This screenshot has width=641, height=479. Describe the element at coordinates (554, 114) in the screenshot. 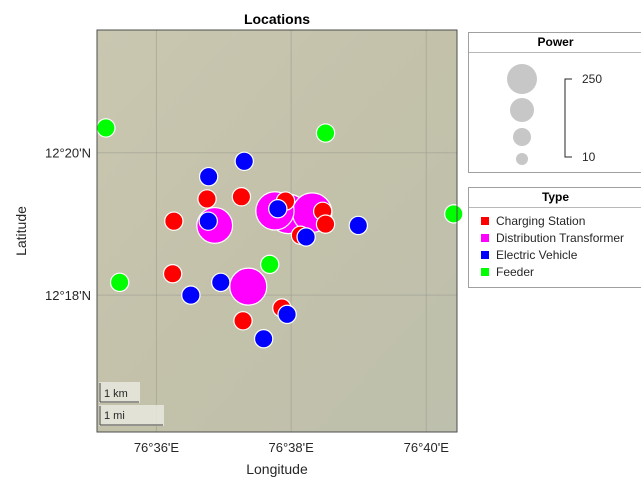

I see `power-legend-graphic: 250 10` at that location.